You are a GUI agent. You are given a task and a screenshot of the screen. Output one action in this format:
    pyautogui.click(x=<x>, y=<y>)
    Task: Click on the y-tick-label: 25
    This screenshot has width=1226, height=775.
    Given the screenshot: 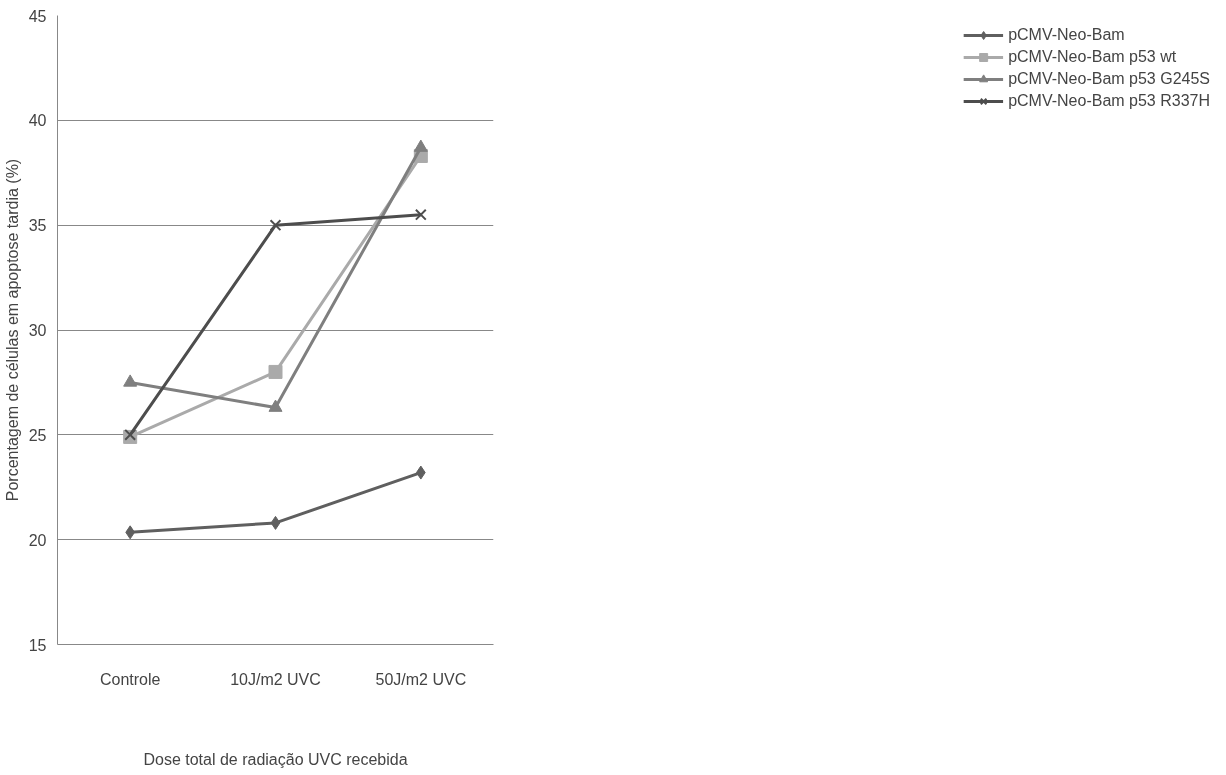 What is the action you would take?
    pyautogui.click(x=37, y=435)
    